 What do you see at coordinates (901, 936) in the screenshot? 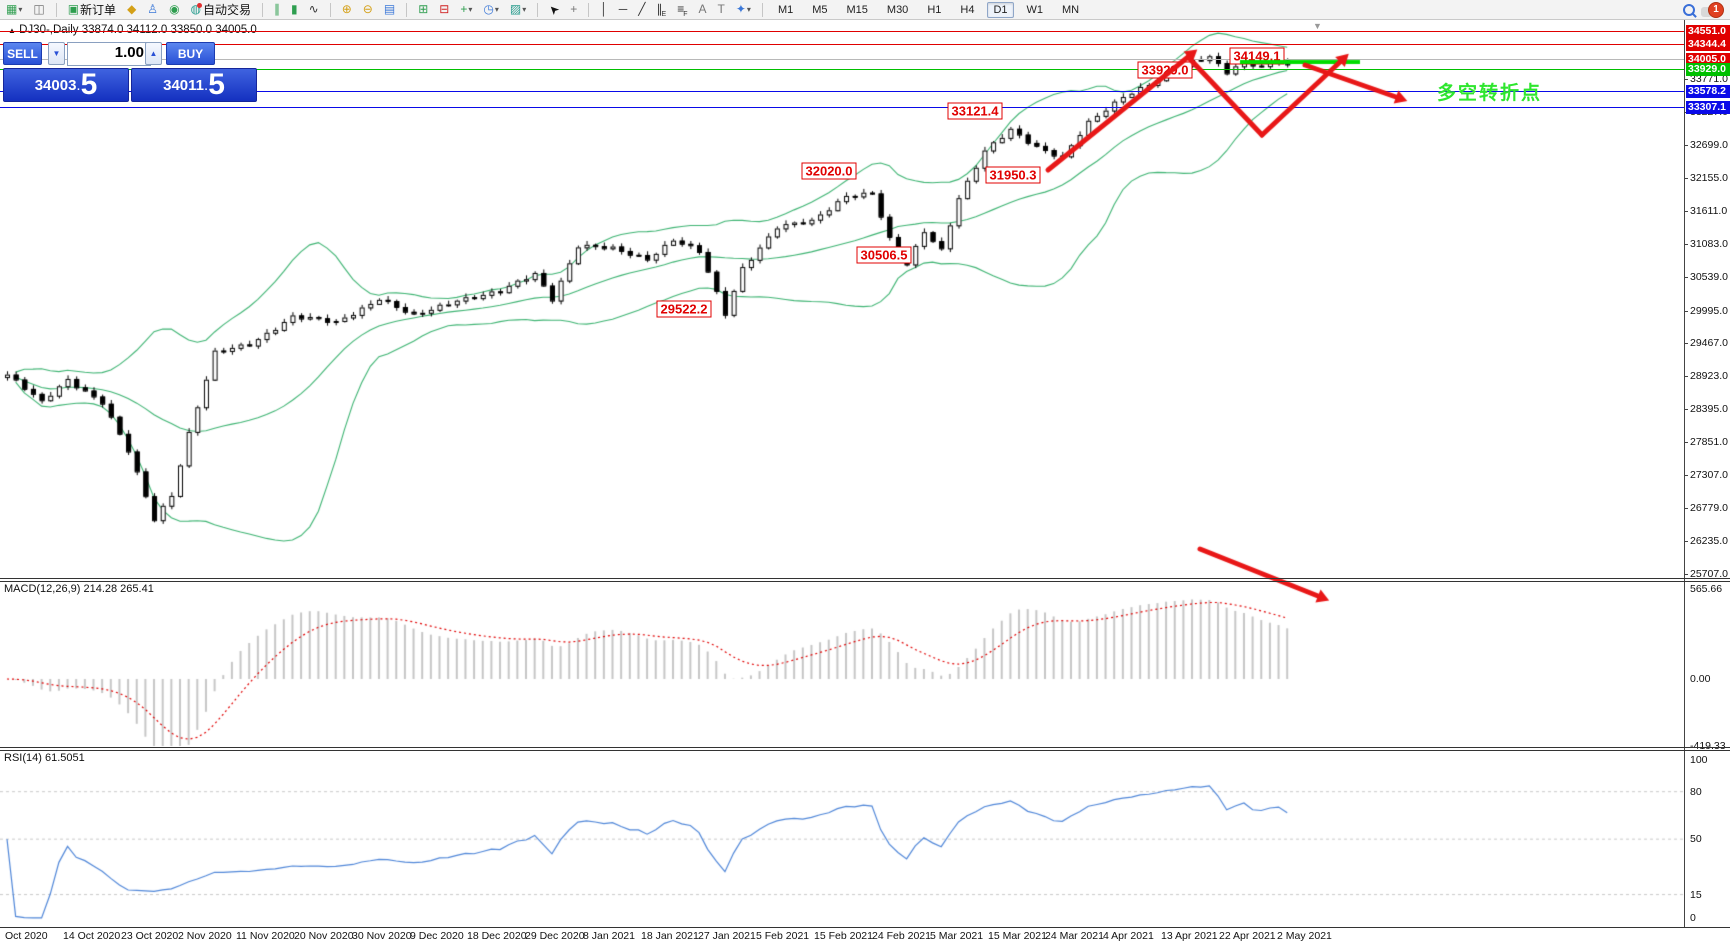
I see `time-label: 24 Feb 2021` at bounding box center [901, 936].